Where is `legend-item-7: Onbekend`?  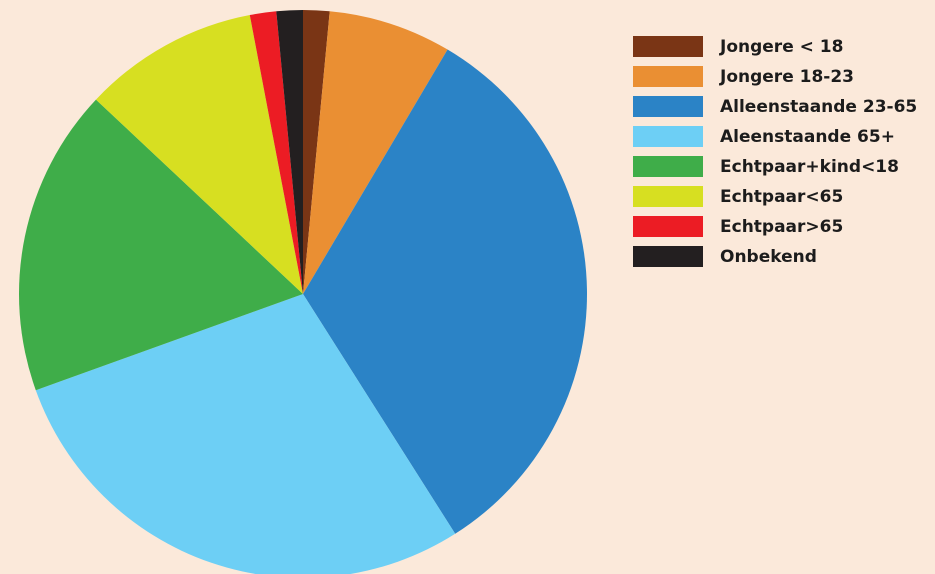 legend-item-7: Onbekend is located at coordinates (775, 256).